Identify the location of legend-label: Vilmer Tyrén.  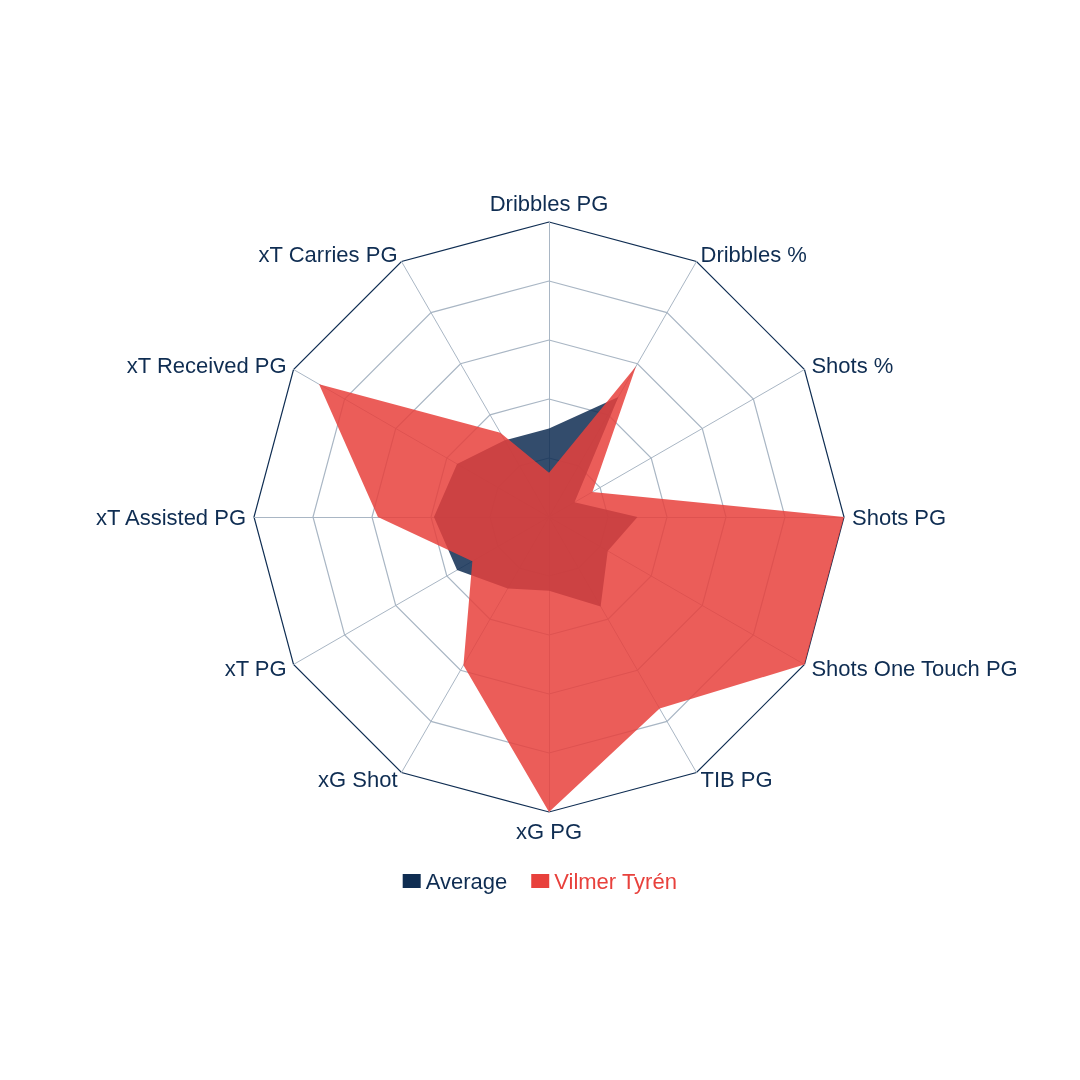
(615, 881).